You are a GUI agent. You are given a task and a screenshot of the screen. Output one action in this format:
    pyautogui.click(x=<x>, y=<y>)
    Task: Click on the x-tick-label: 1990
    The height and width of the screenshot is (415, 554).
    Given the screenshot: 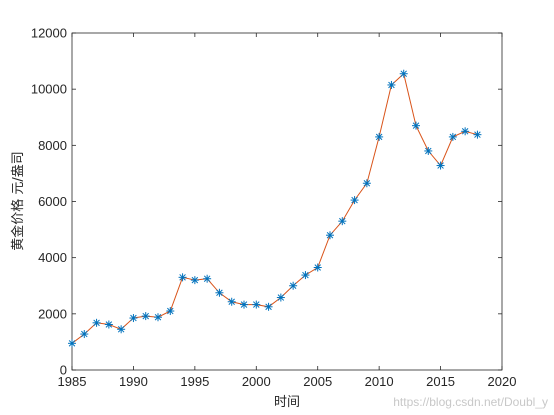 What is the action you would take?
    pyautogui.click(x=133, y=381)
    